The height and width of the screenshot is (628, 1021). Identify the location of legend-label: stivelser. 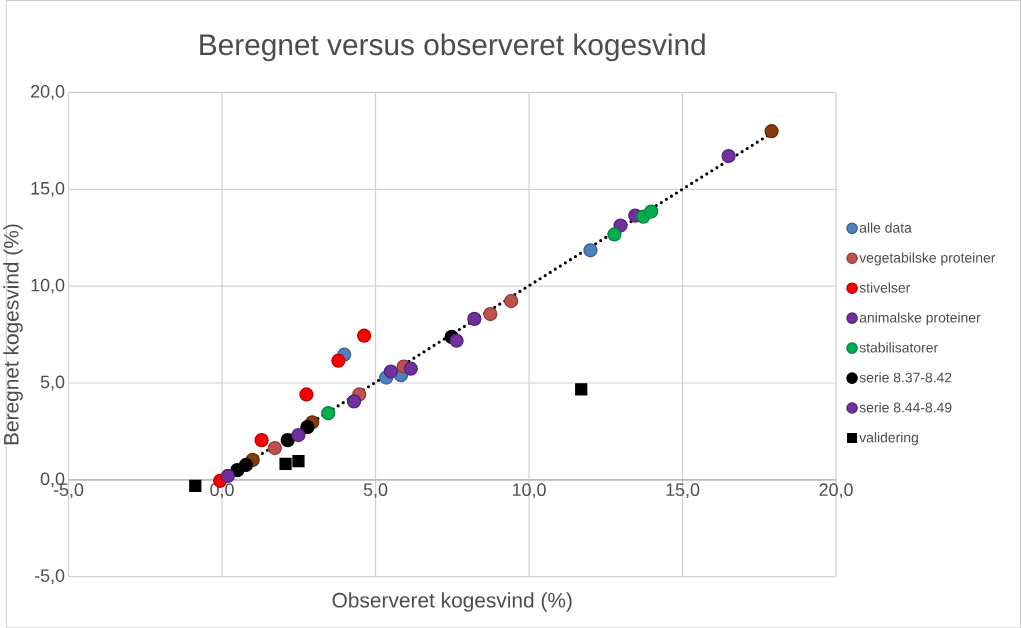
(885, 287).